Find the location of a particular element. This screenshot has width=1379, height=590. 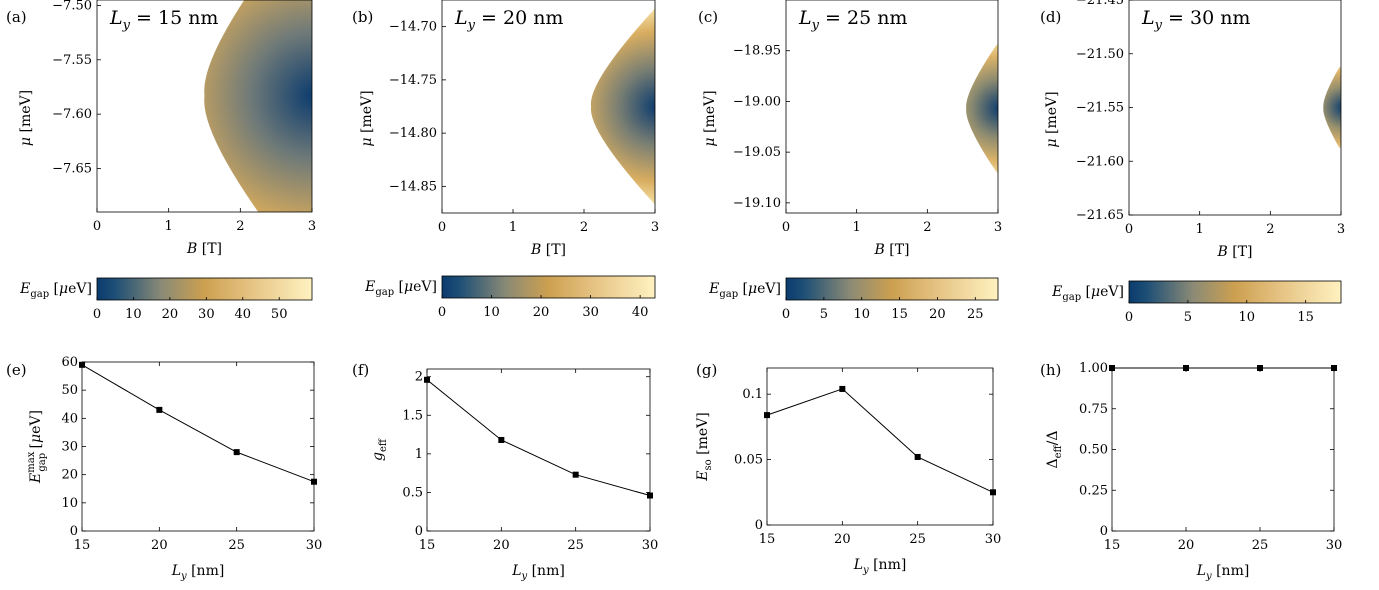

colorbar-tick-label: 30 is located at coordinates (590, 312).